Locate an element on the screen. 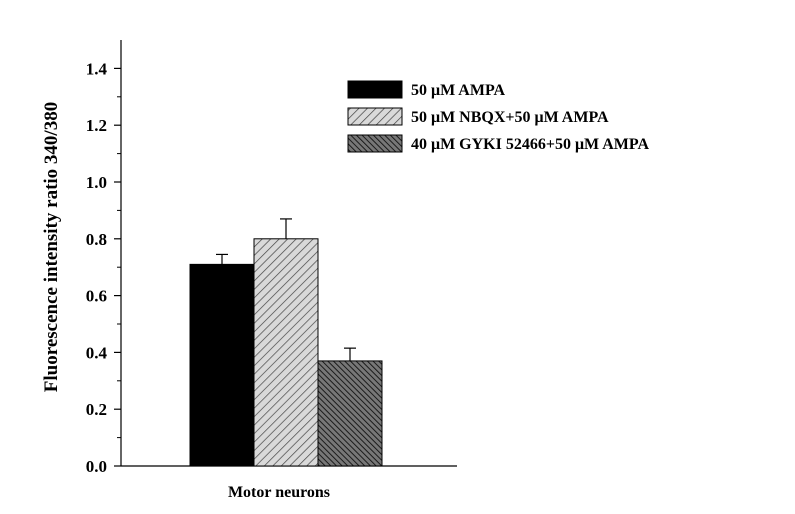 The image size is (795, 514). y-tick-label: 0.0 is located at coordinates (96, 466).